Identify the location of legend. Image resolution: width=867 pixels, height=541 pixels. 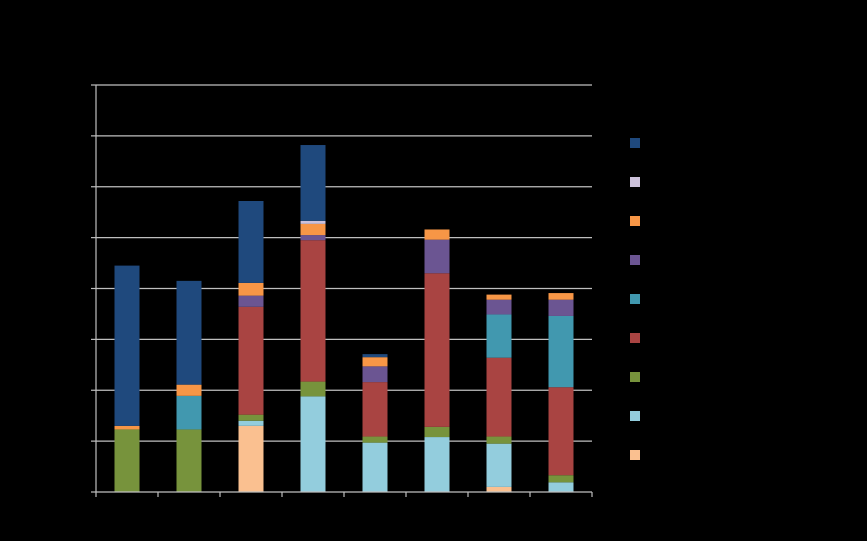
(635, 299).